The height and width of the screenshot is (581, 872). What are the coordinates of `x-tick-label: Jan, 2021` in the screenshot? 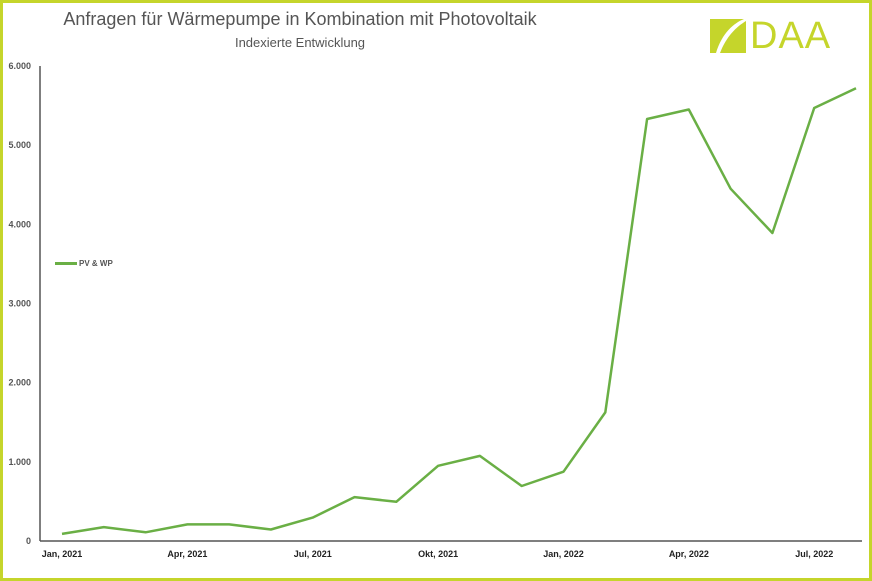 It's located at (62, 554).